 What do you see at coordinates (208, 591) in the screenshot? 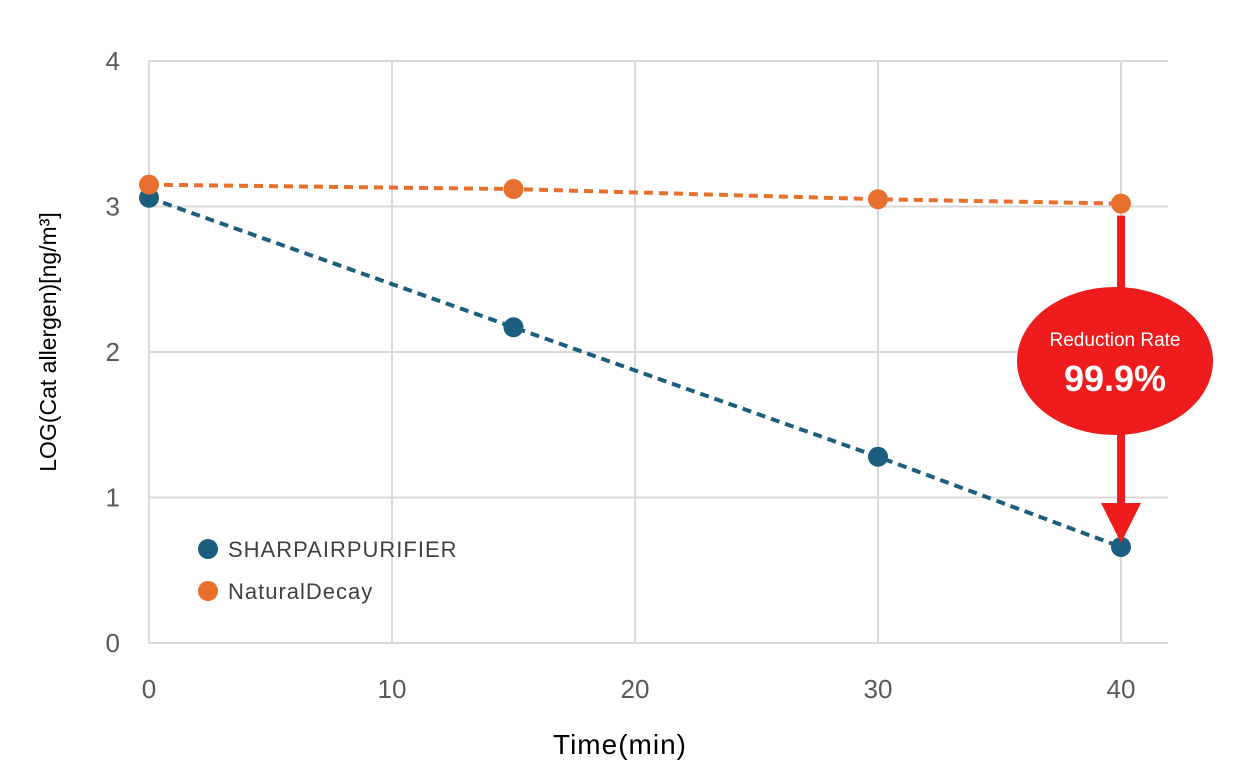
I see `legend-marker-naturaldecay` at bounding box center [208, 591].